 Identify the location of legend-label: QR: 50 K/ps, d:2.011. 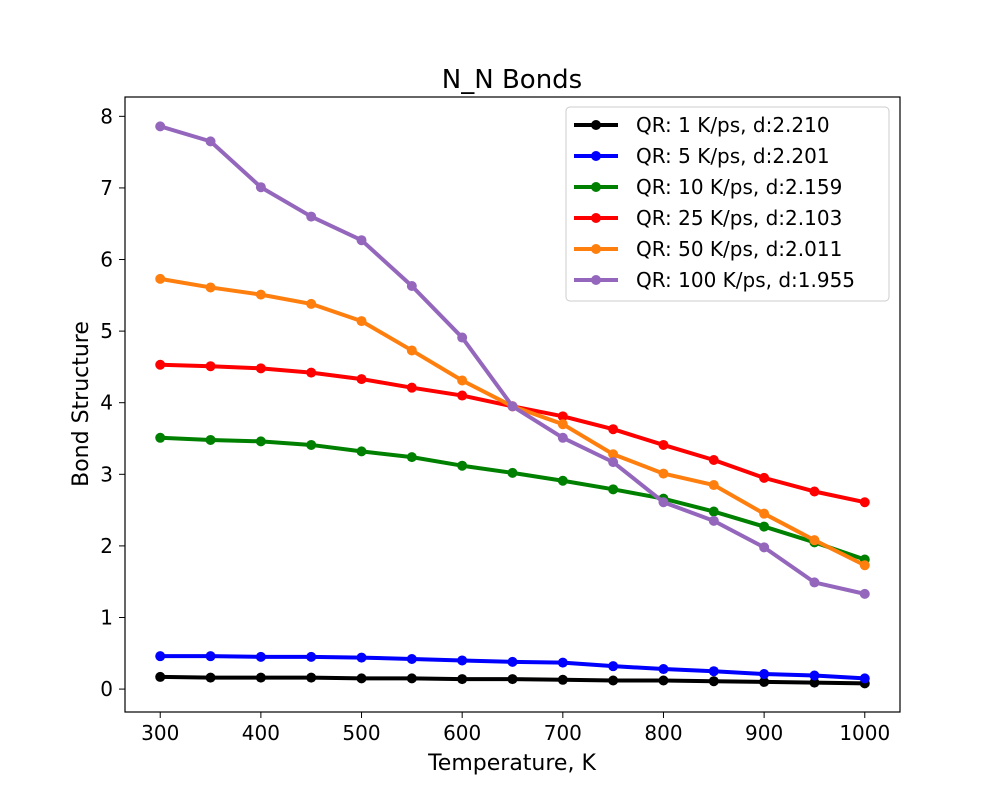
(739, 249).